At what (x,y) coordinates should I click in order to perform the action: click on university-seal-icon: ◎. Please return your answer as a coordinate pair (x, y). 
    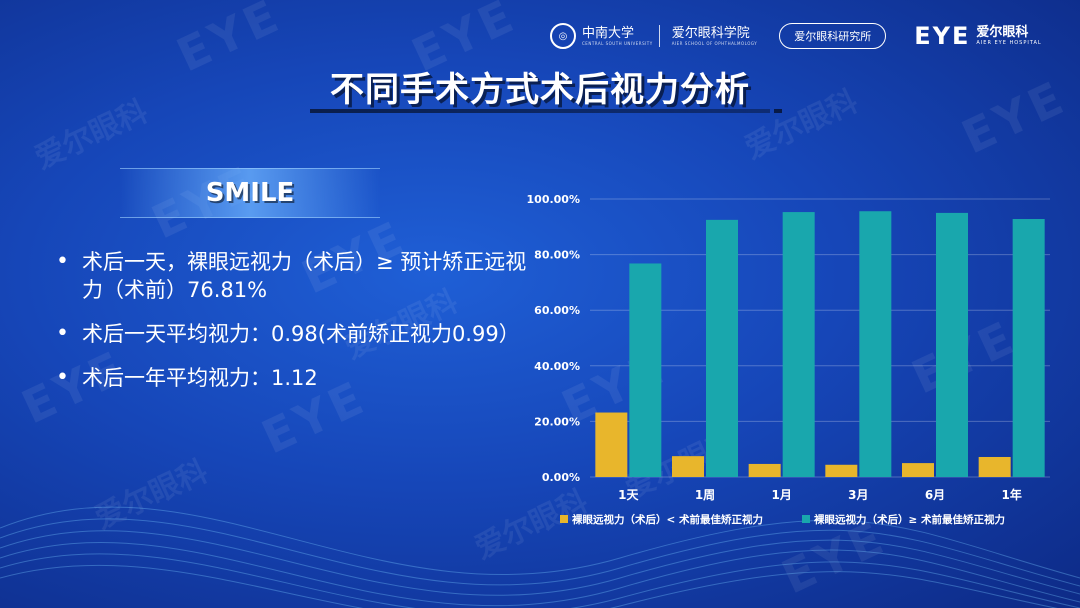
    Looking at the image, I should click on (563, 36).